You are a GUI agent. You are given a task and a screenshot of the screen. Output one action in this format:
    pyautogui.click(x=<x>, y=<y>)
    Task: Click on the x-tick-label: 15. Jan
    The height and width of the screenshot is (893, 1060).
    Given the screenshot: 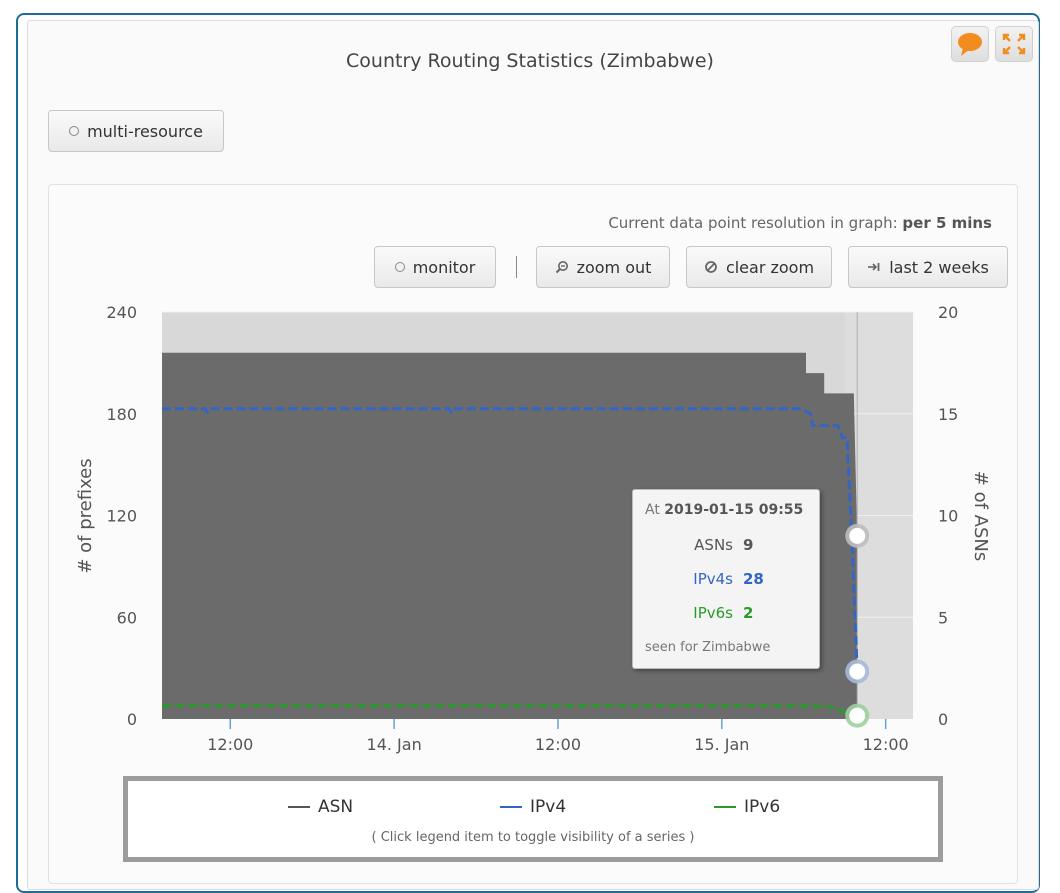 What is the action you would take?
    pyautogui.click(x=721, y=744)
    